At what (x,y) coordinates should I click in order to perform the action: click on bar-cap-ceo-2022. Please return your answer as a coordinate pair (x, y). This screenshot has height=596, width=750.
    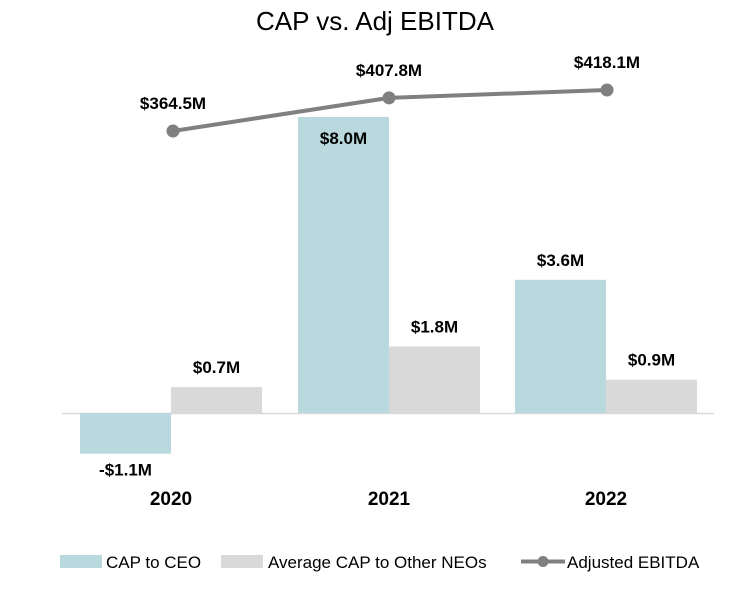
    Looking at the image, I should click on (560, 346).